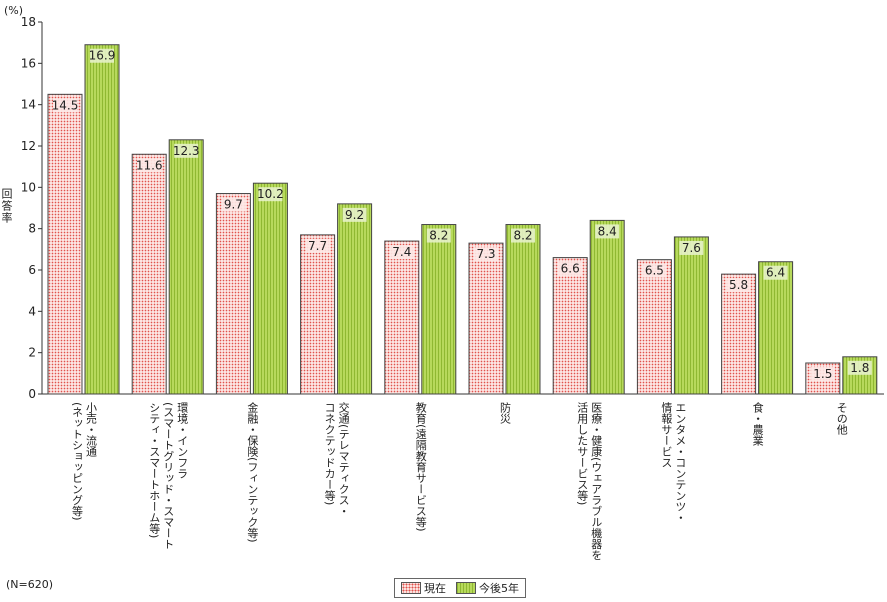 The width and height of the screenshot is (887, 602). Describe the element at coordinates (32, 311) in the screenshot. I see `y-tick-label: 4` at that location.